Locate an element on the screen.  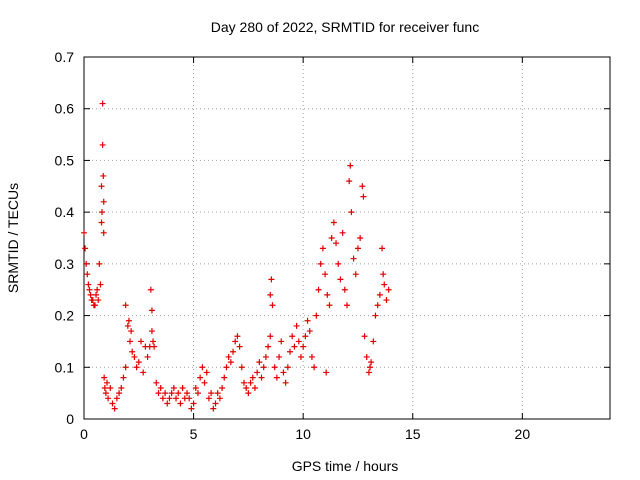
y-tick-label: 0.3 is located at coordinates (65, 264).